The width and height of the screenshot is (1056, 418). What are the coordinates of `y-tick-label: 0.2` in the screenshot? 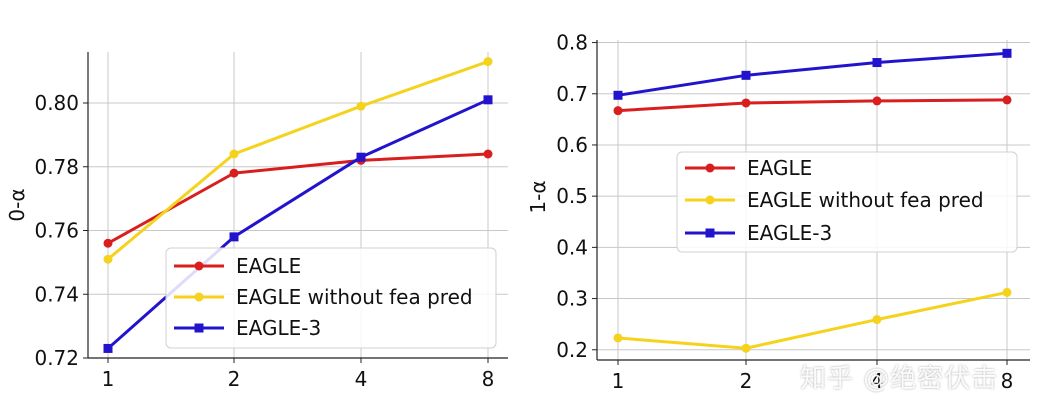 It's located at (572, 350).